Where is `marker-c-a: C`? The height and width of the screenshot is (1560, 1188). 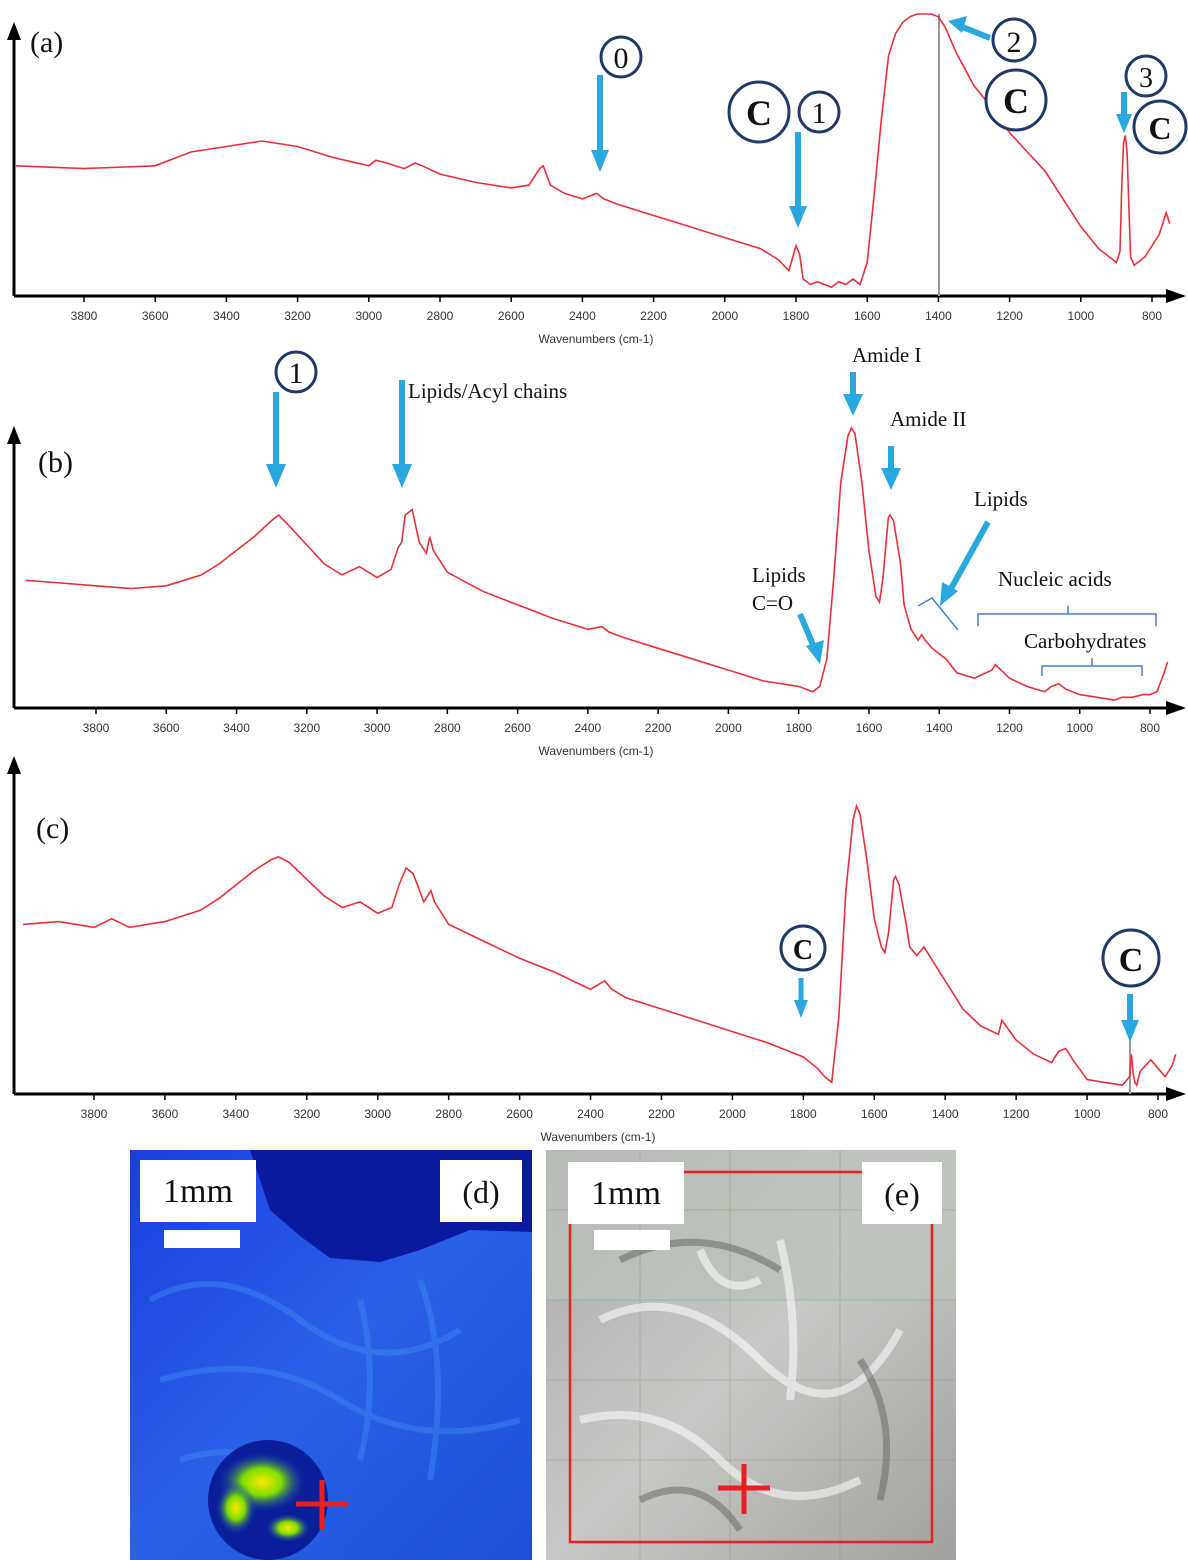 marker-c-a: C is located at coordinates (803, 971).